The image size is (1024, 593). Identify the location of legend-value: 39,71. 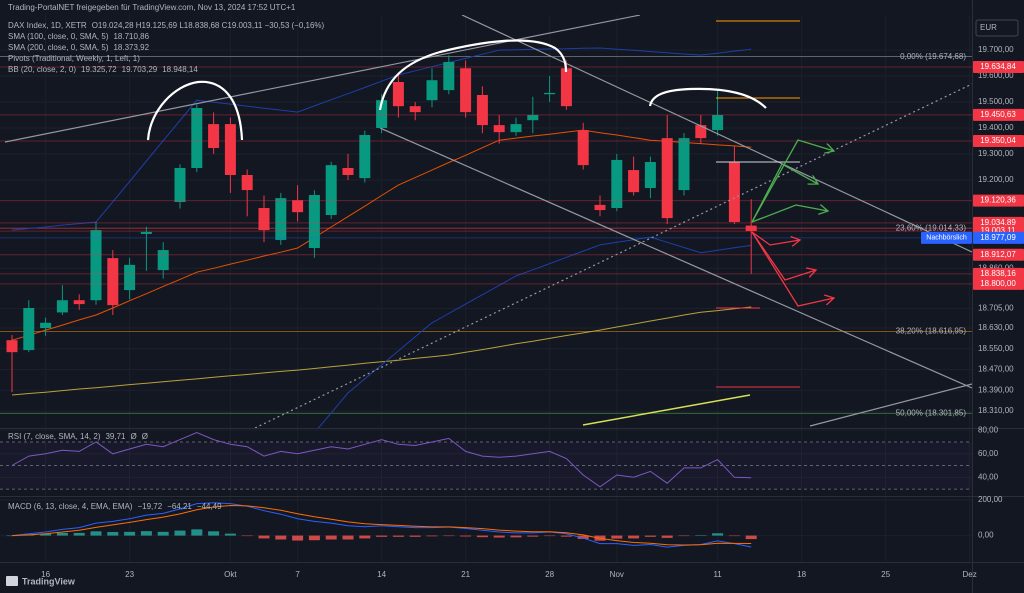
(115, 436).